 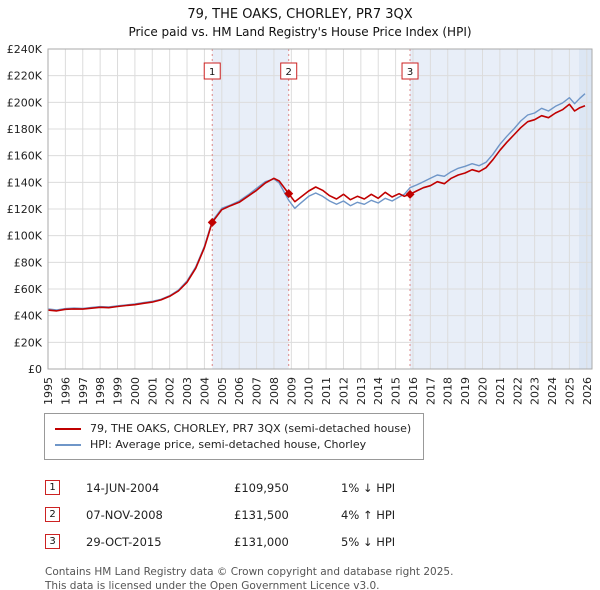 What do you see at coordinates (68, 428) in the screenshot?
I see `price-paid-line-swatch` at bounding box center [68, 428].